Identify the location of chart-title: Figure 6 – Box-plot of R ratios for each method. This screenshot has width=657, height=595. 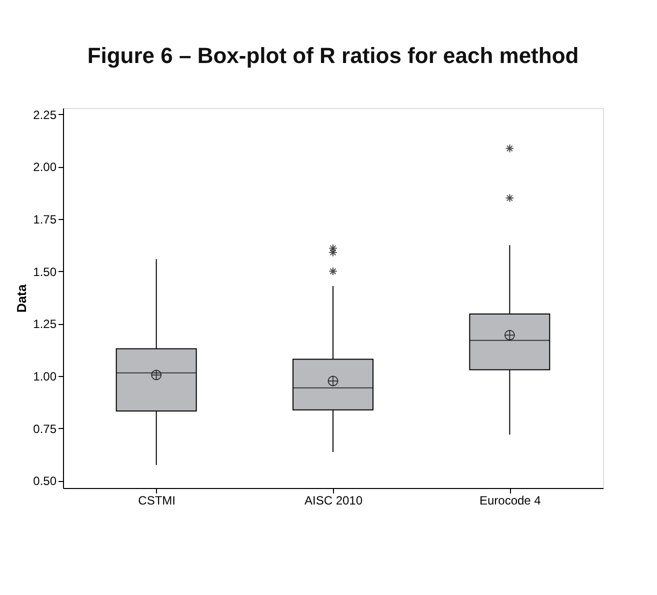
(333, 55).